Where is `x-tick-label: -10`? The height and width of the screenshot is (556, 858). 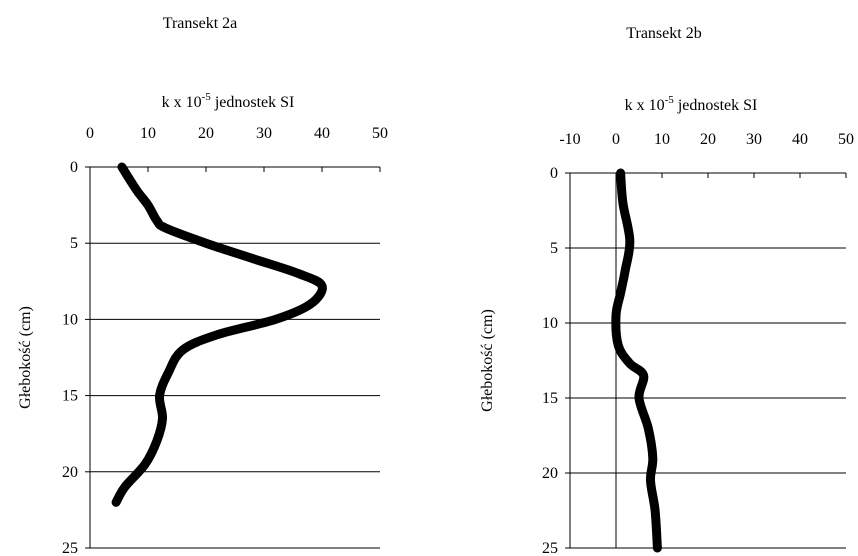 x-tick-label: -10 is located at coordinates (569, 139).